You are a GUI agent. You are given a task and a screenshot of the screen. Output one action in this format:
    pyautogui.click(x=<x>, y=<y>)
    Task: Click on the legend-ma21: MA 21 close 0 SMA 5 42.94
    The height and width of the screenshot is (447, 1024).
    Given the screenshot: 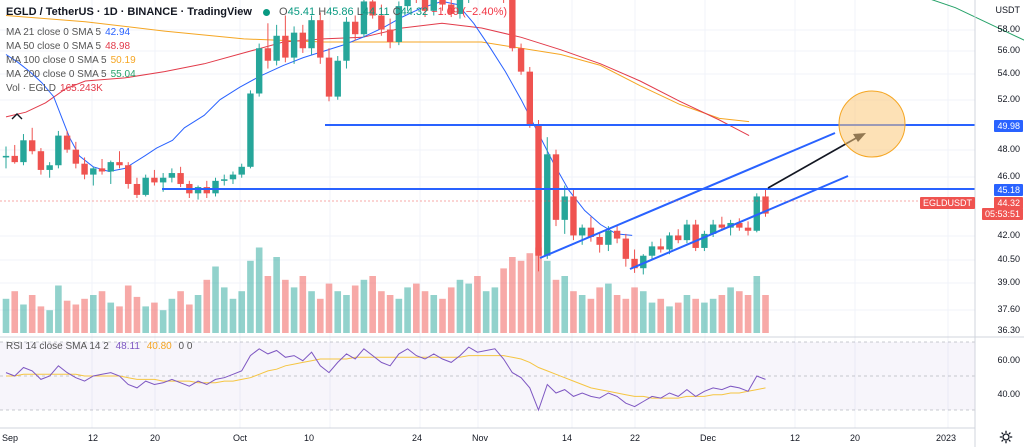 What is the action you would take?
    pyautogui.click(x=68, y=32)
    